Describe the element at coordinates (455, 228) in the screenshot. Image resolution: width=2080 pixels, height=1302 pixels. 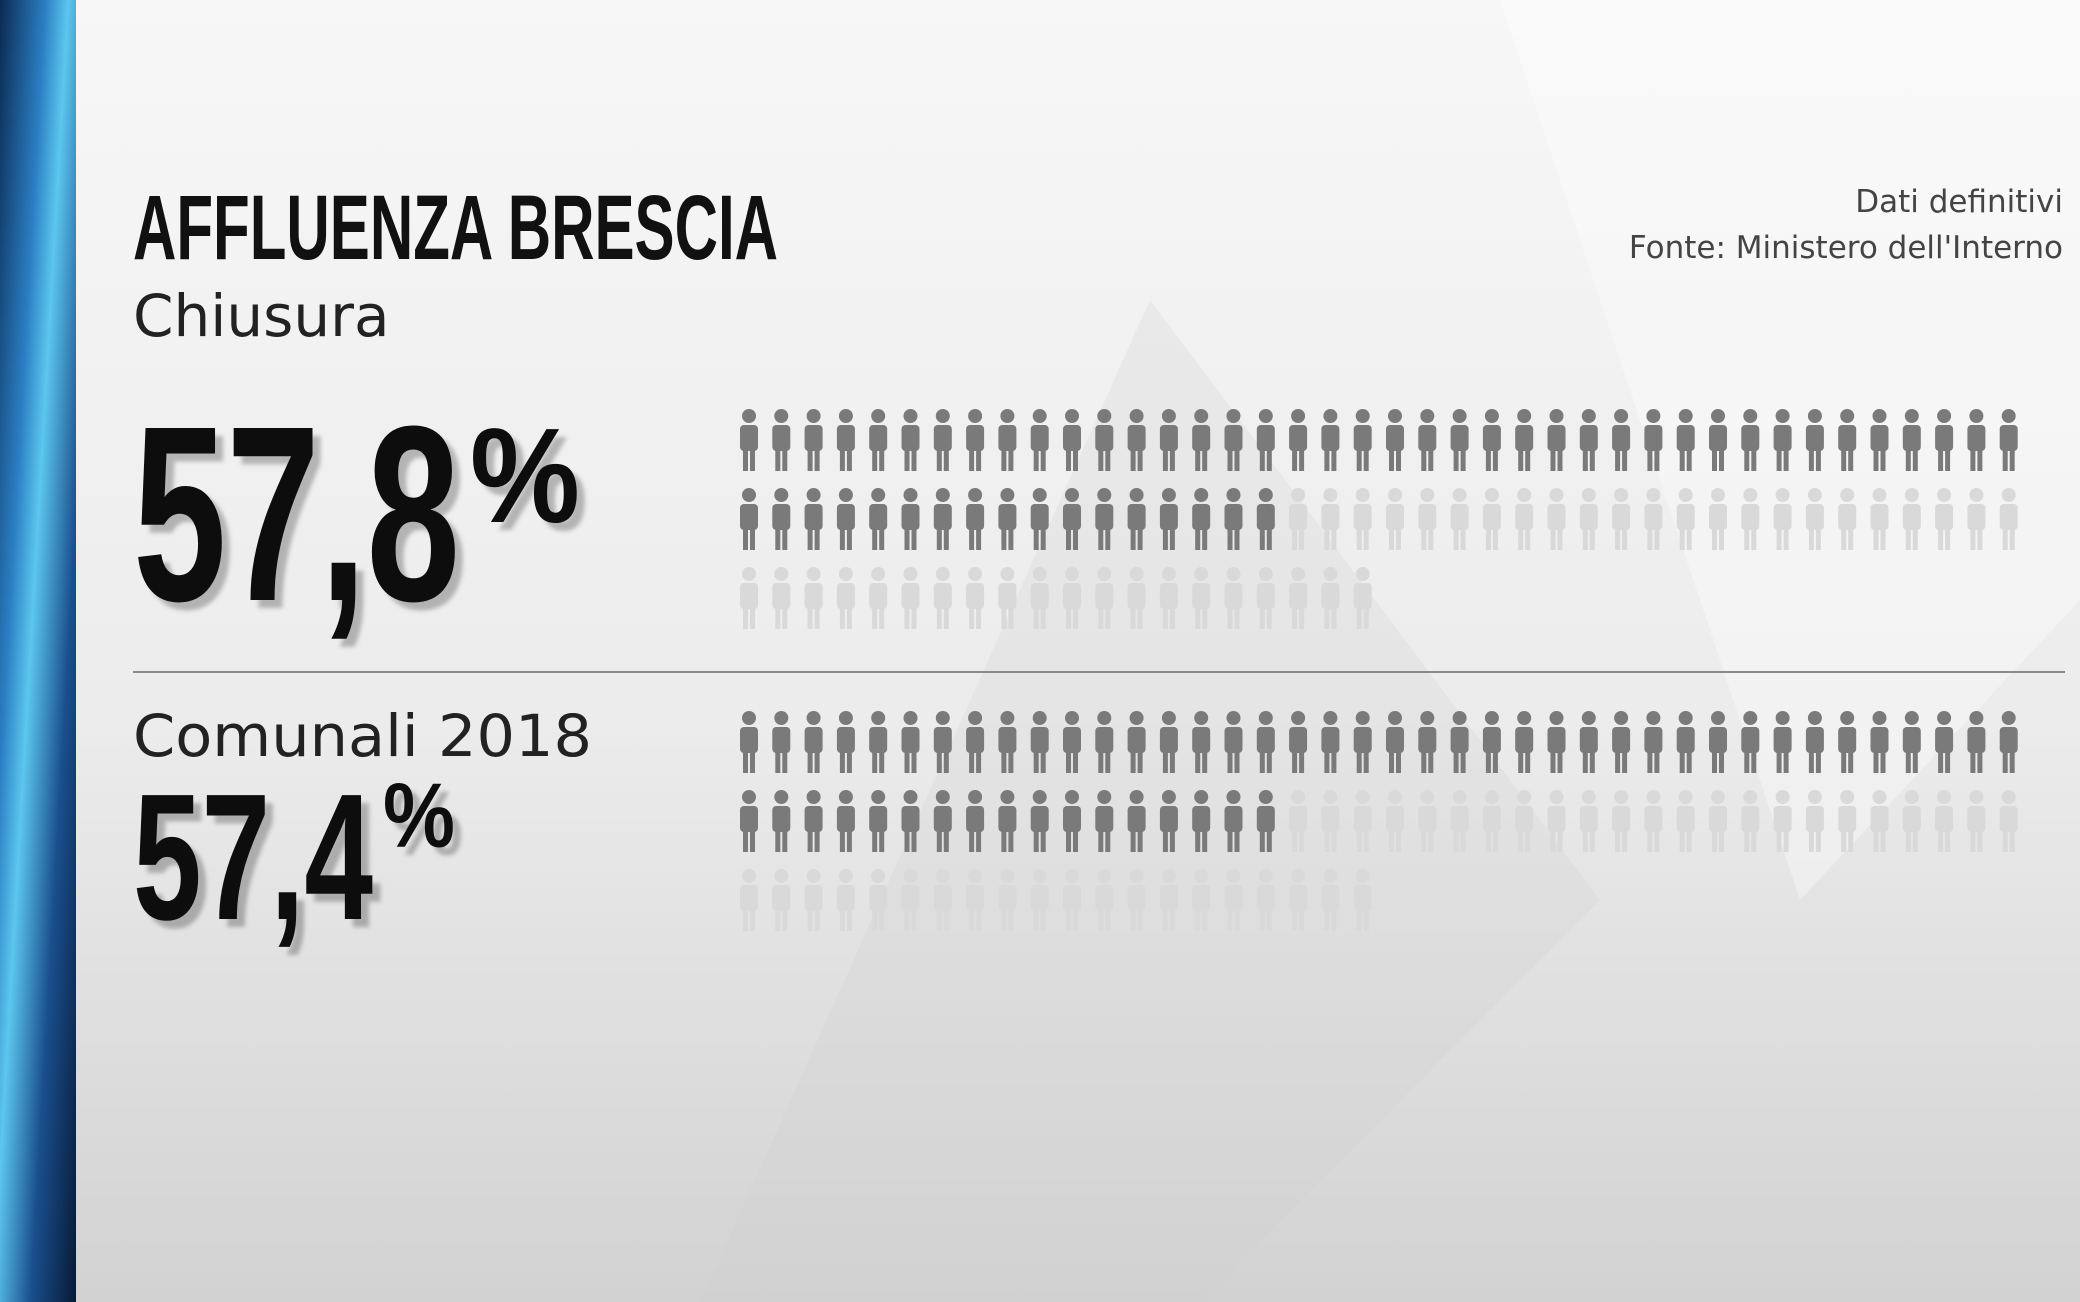
I see `title: AFFLUENZA BRESCIA` at that location.